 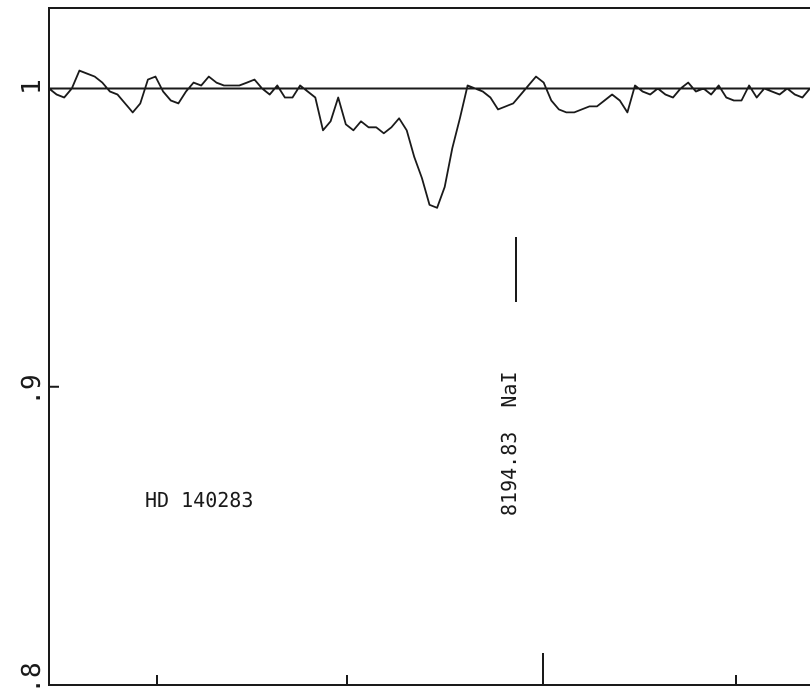 I want to click on x-tick-marks, so click(x=446, y=669).